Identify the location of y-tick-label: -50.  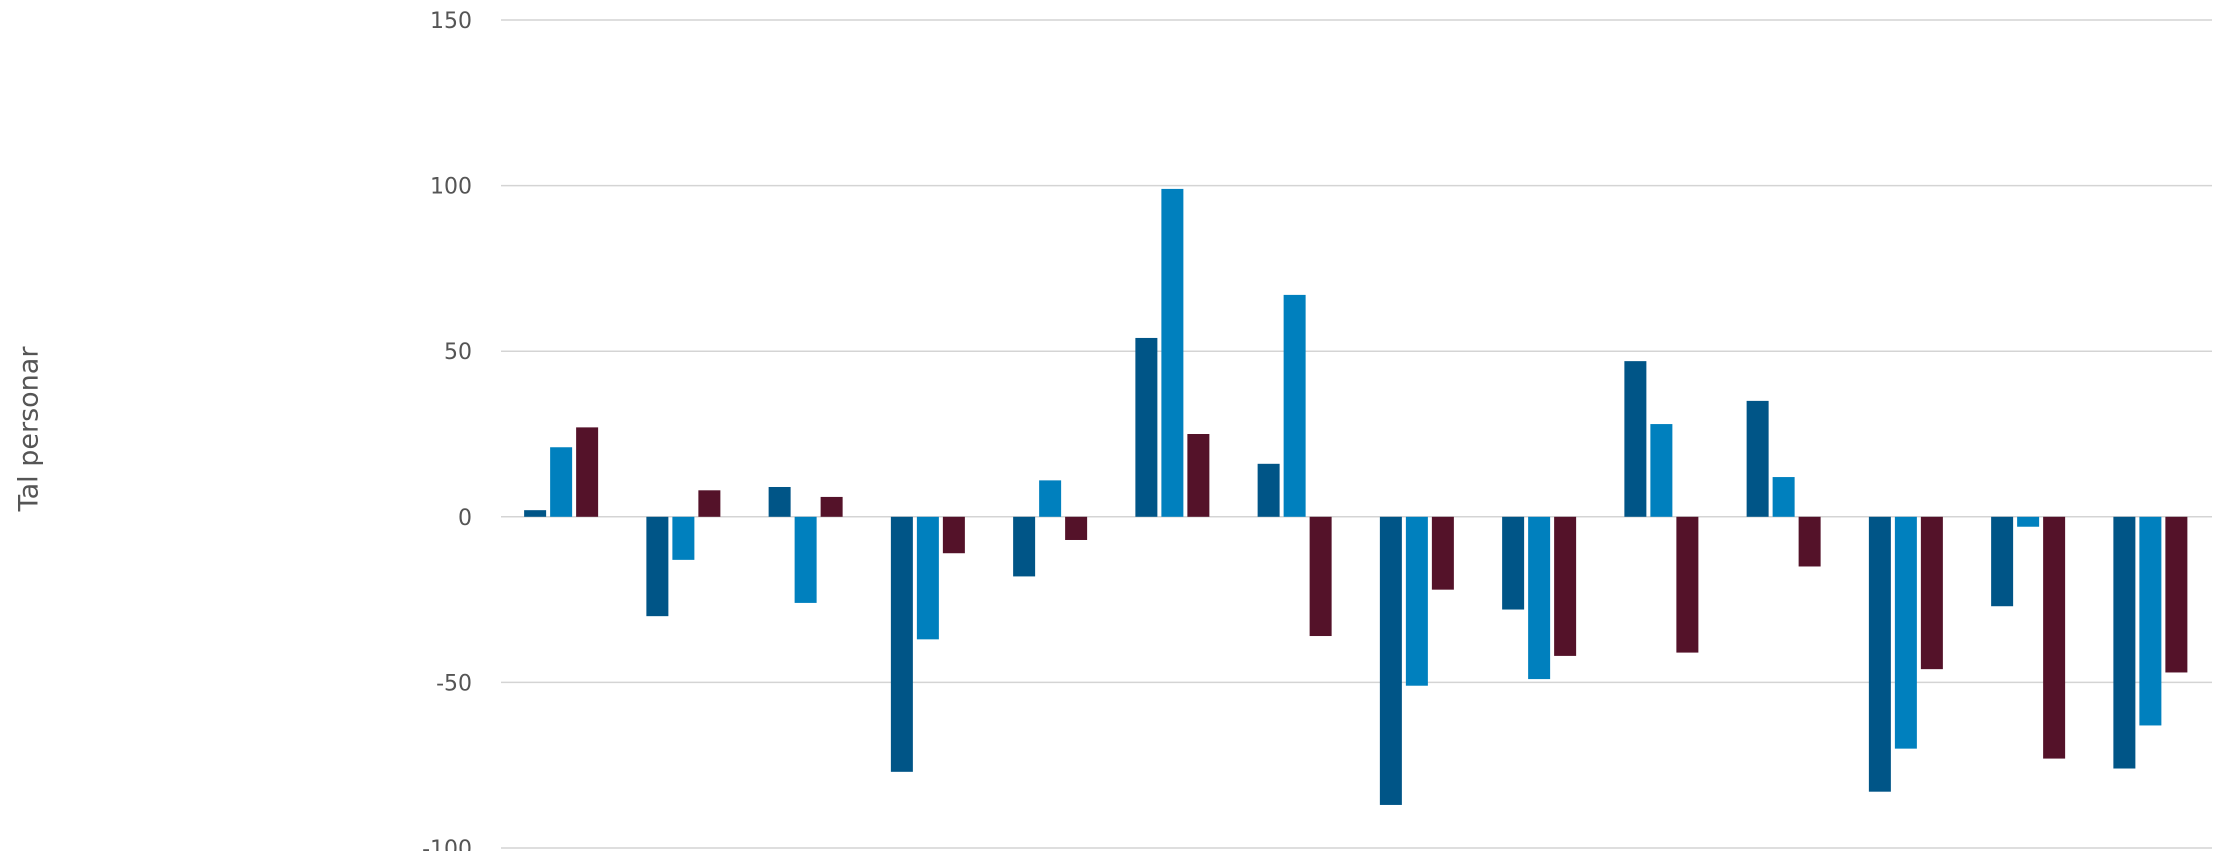
(454, 683).